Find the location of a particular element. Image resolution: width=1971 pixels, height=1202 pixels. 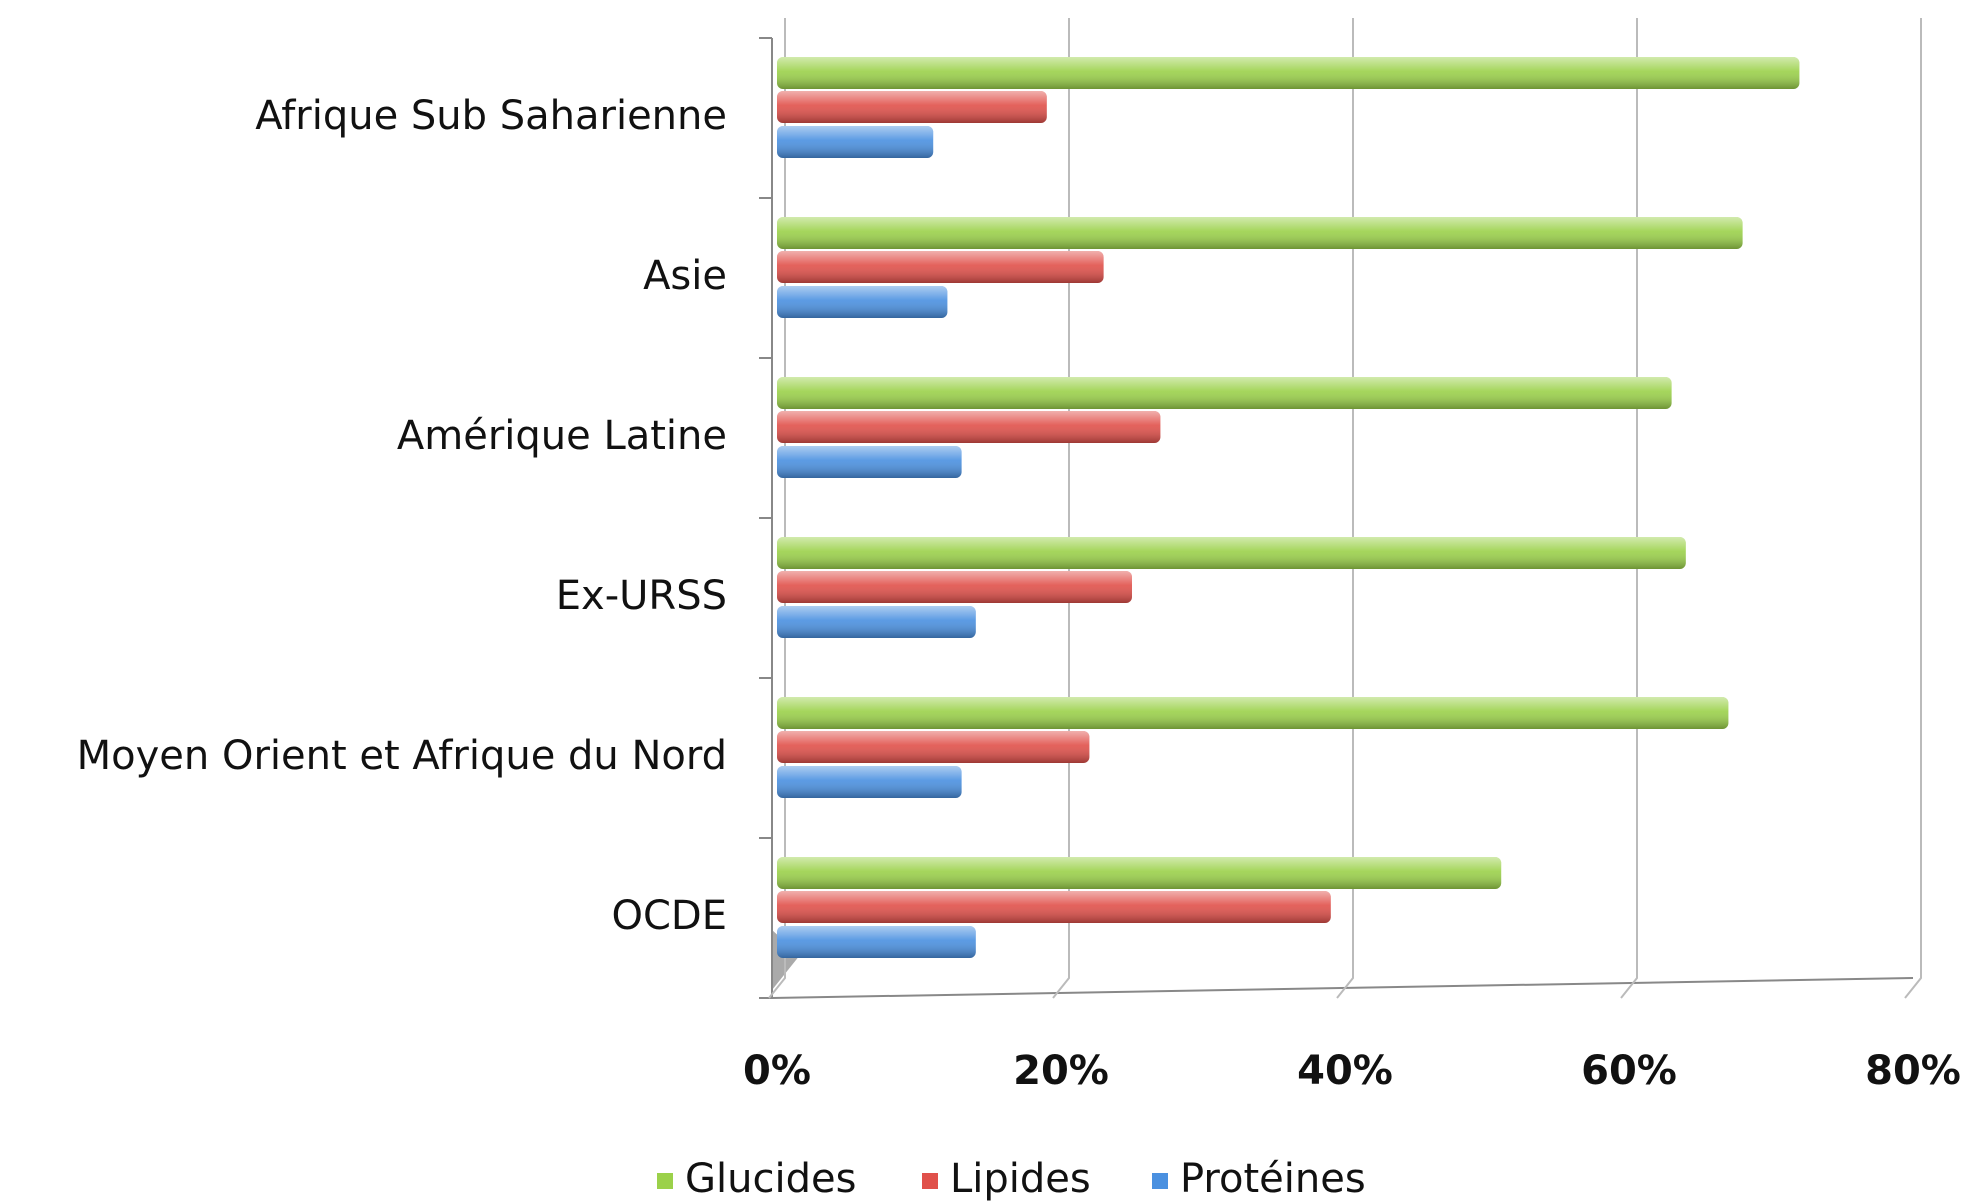

x-tick-label: 40% is located at coordinates (1345, 1071).